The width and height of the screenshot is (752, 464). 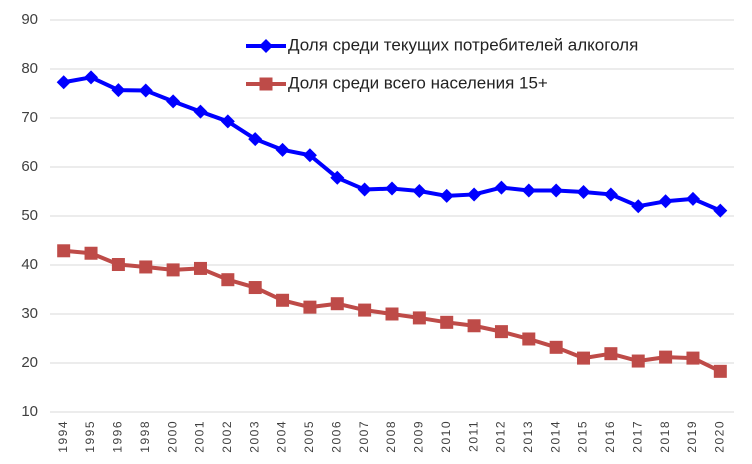 I want to click on x-tick-label: 2020, so click(x=719, y=436).